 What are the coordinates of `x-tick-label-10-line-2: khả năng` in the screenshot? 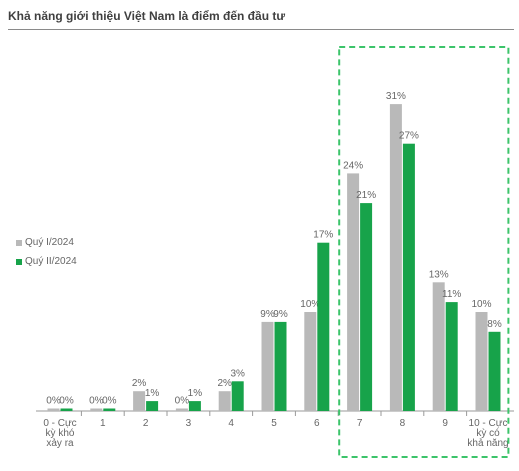 It's located at (487, 443).